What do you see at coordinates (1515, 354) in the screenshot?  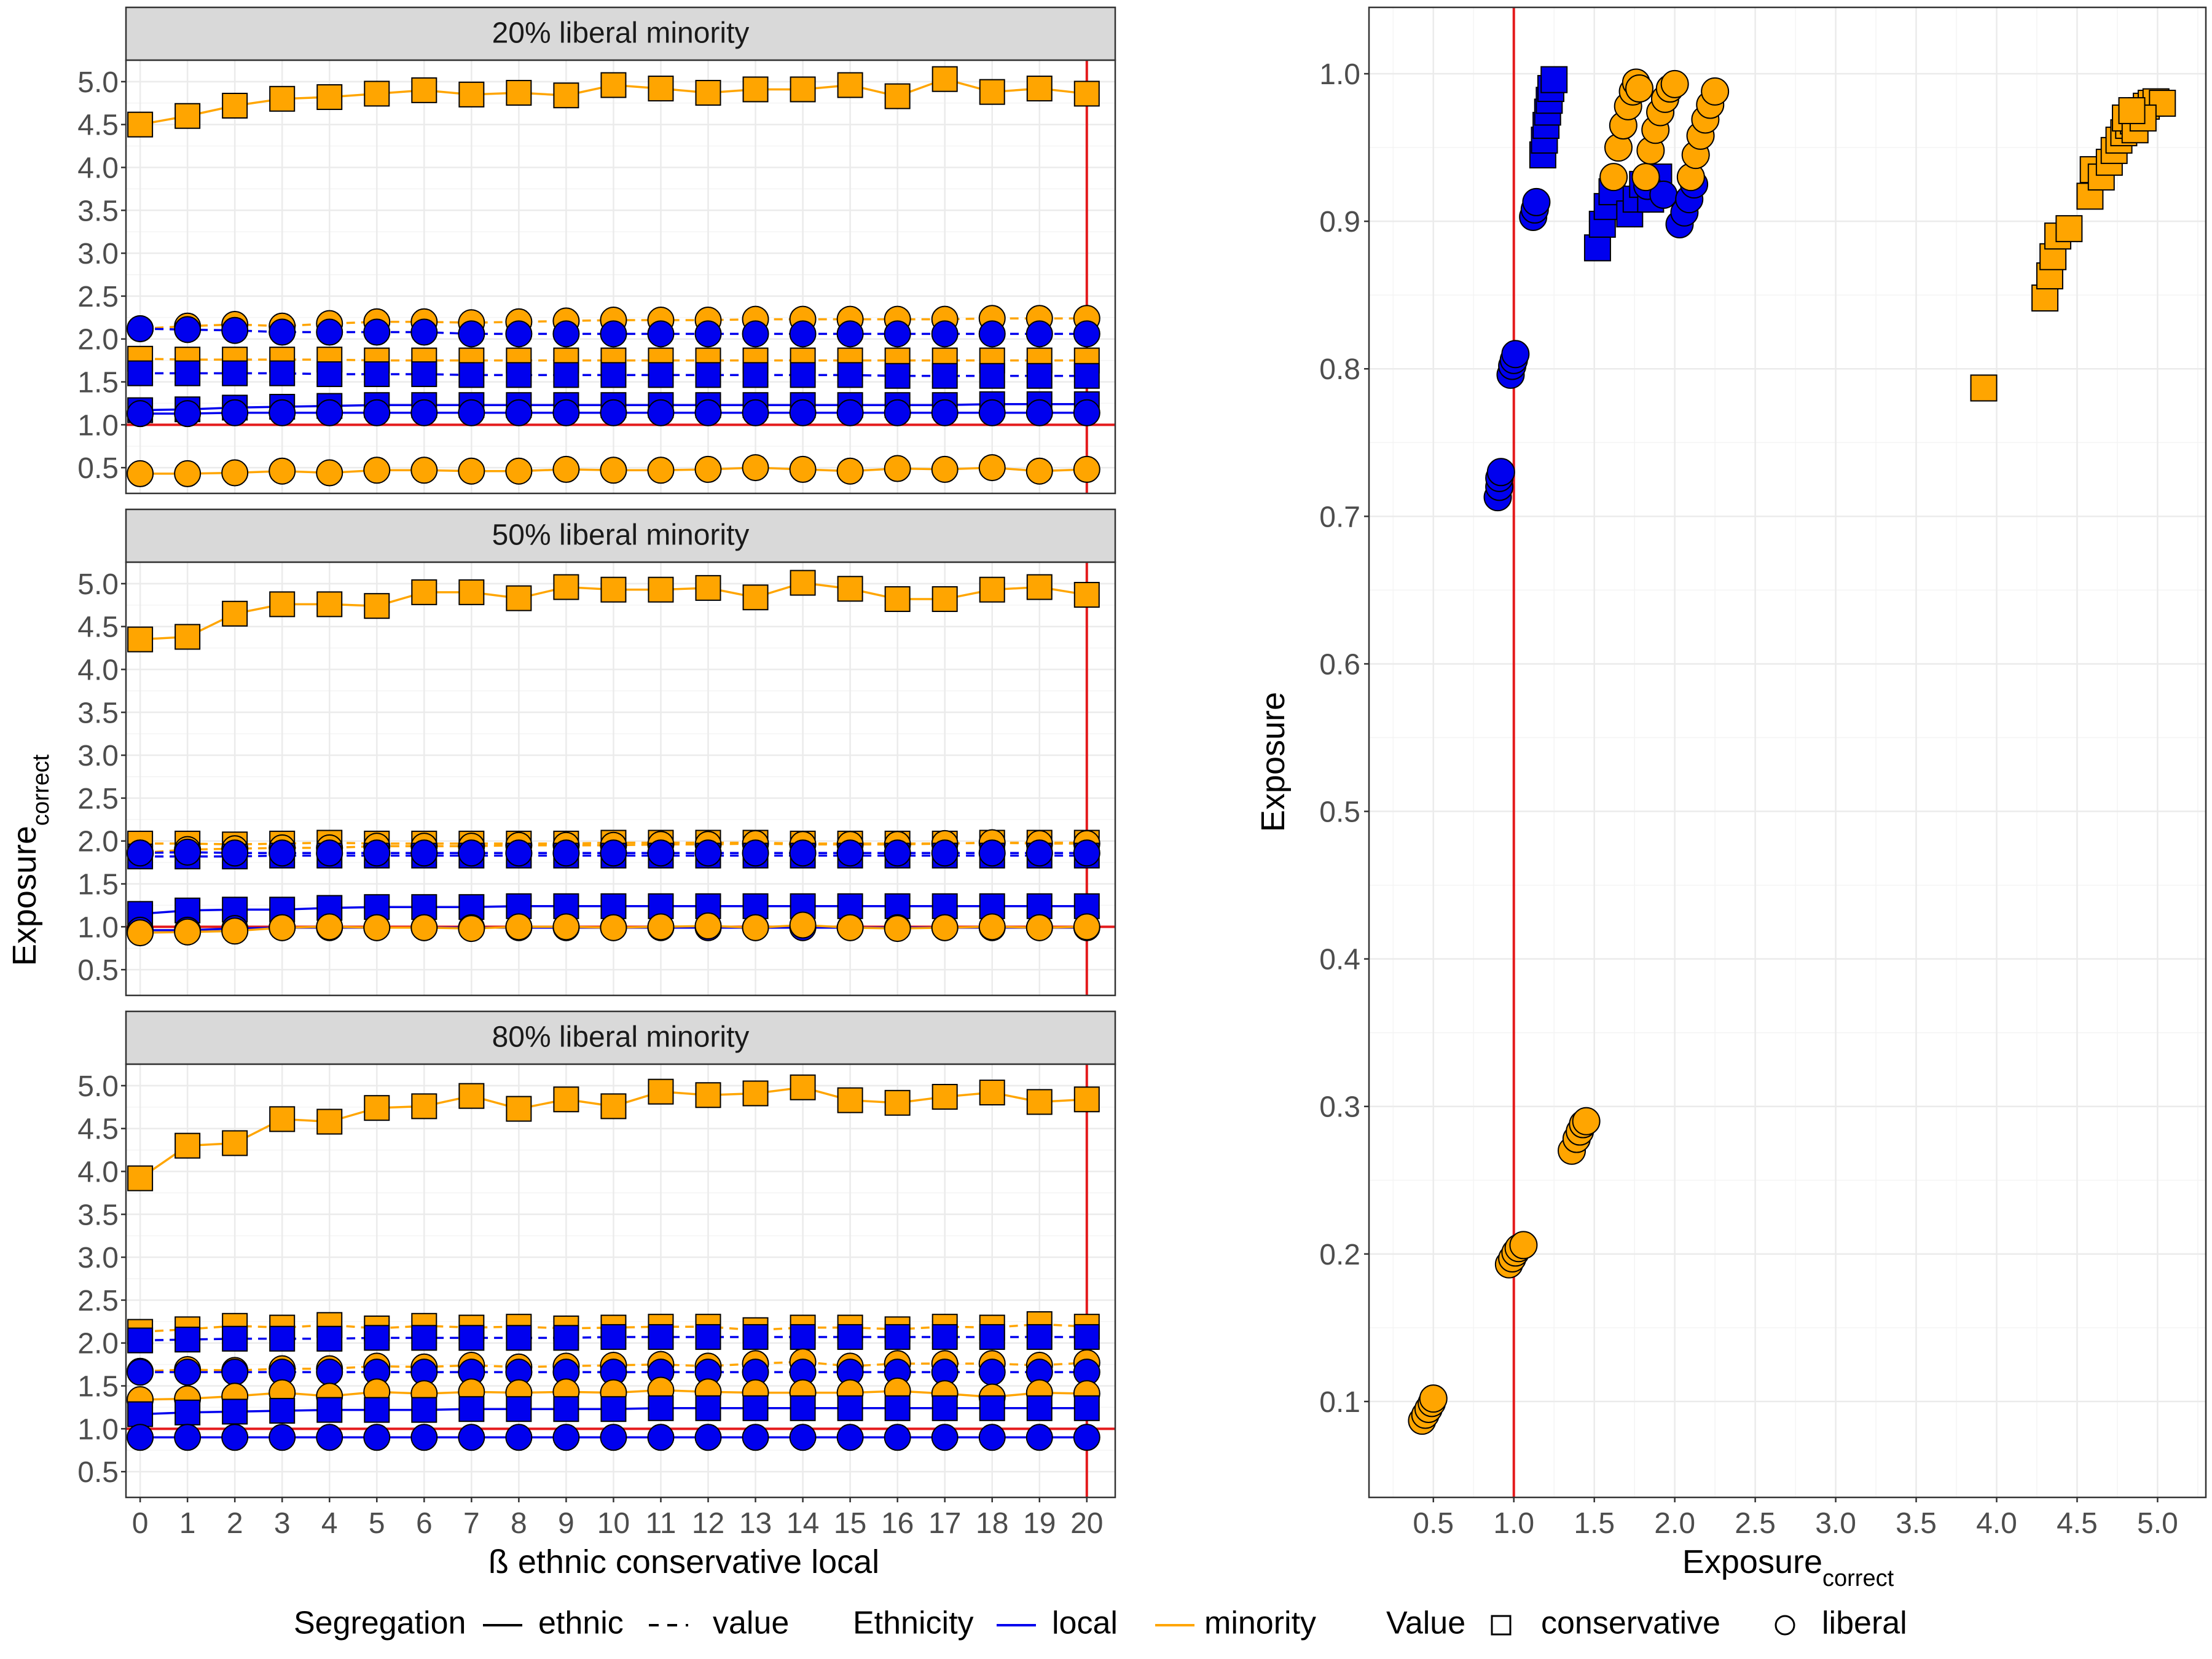 I see `scatter-point-local-liberal` at bounding box center [1515, 354].